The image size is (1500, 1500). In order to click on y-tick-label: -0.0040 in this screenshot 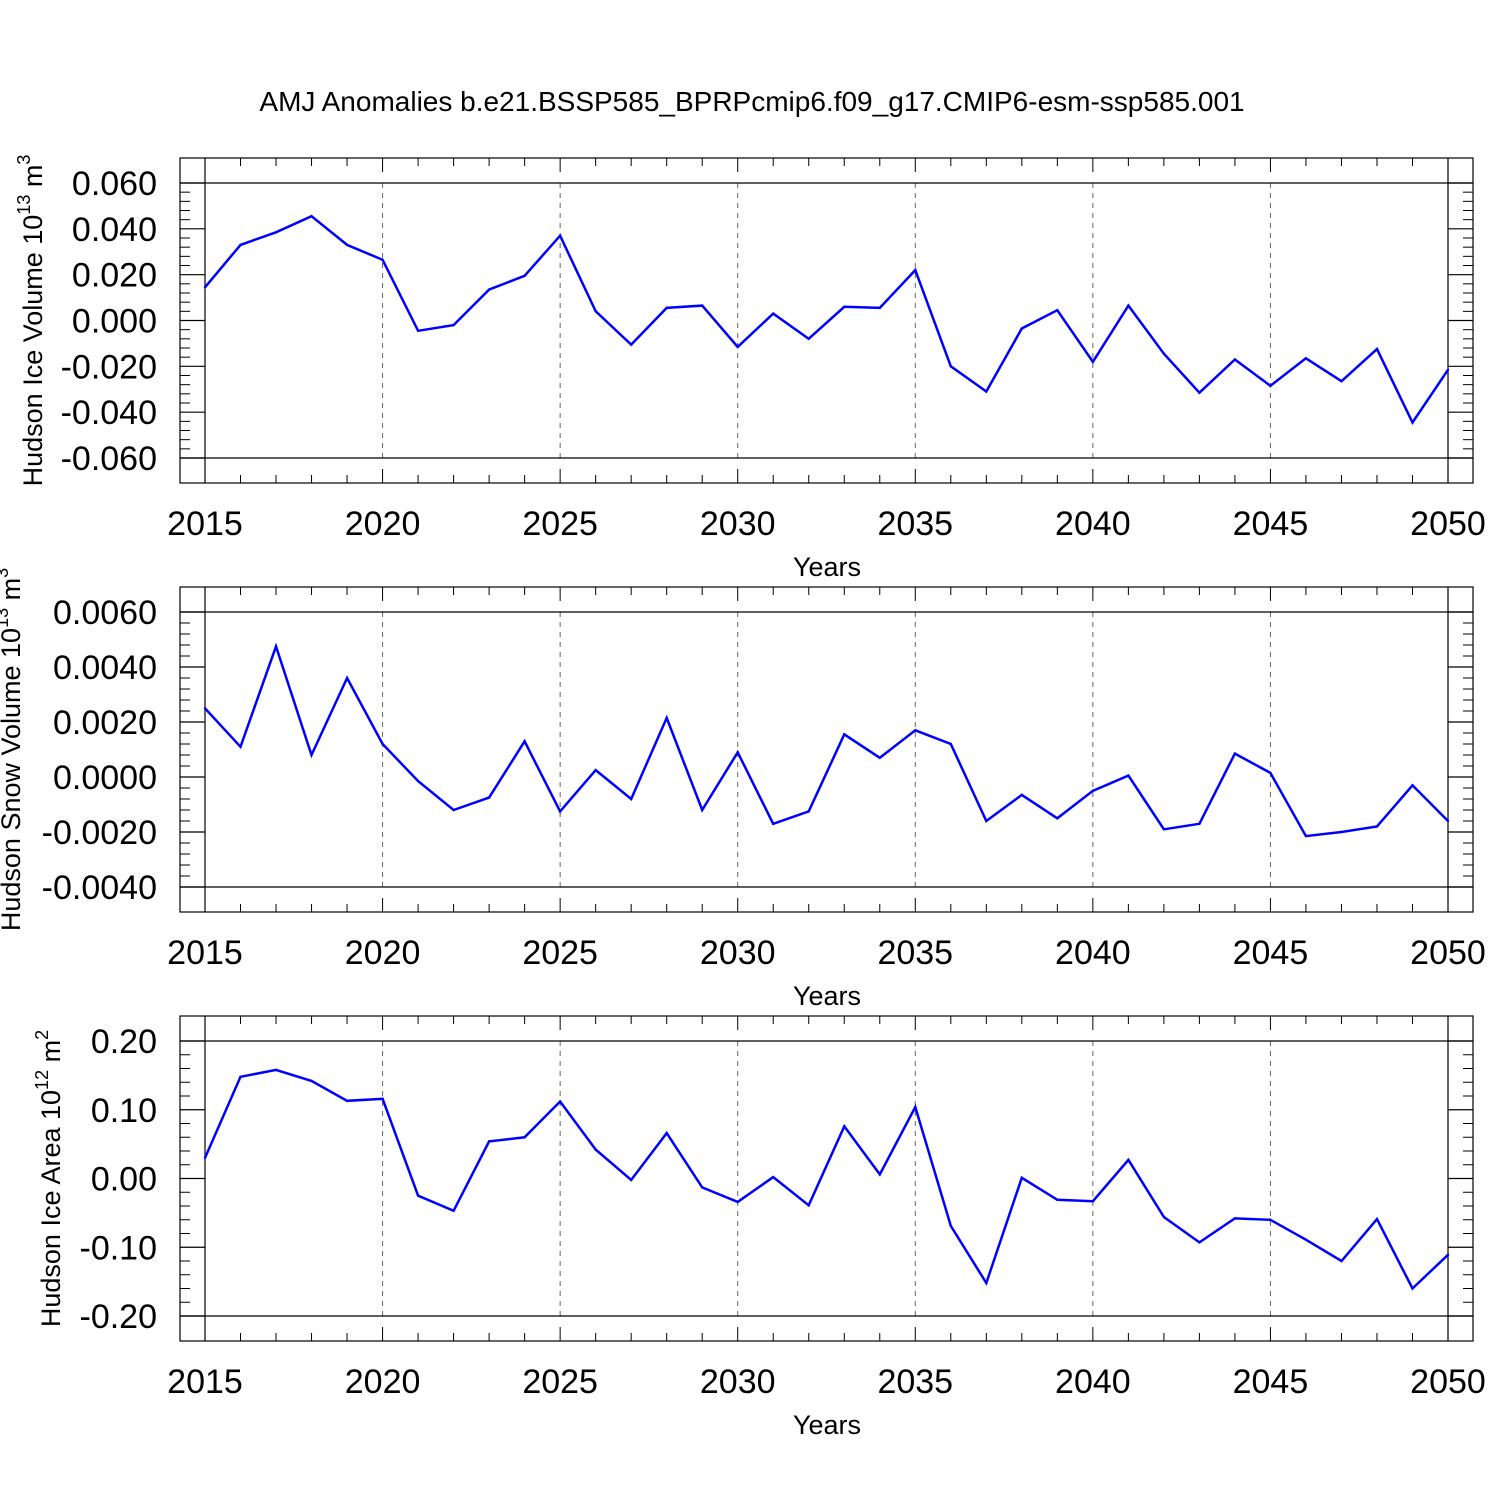, I will do `click(99, 888)`.